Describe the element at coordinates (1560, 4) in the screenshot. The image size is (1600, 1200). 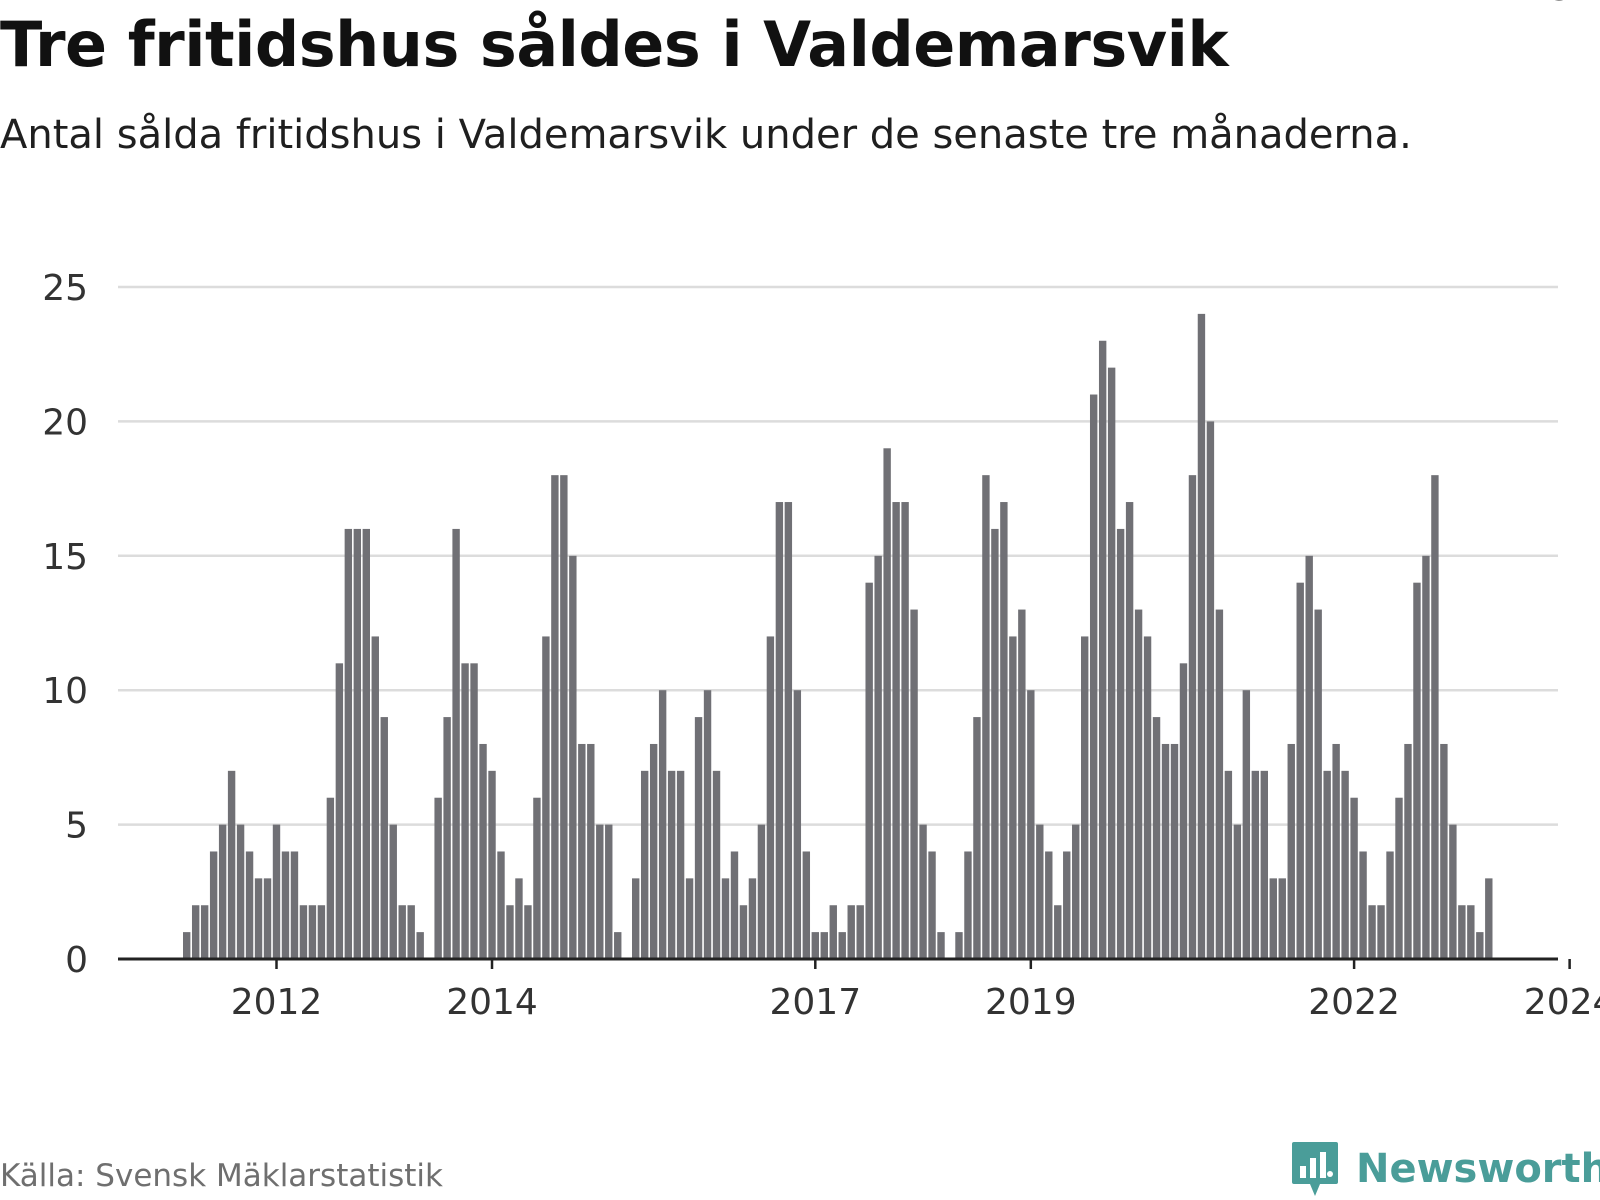
I see `highlight-value-label: 3` at that location.